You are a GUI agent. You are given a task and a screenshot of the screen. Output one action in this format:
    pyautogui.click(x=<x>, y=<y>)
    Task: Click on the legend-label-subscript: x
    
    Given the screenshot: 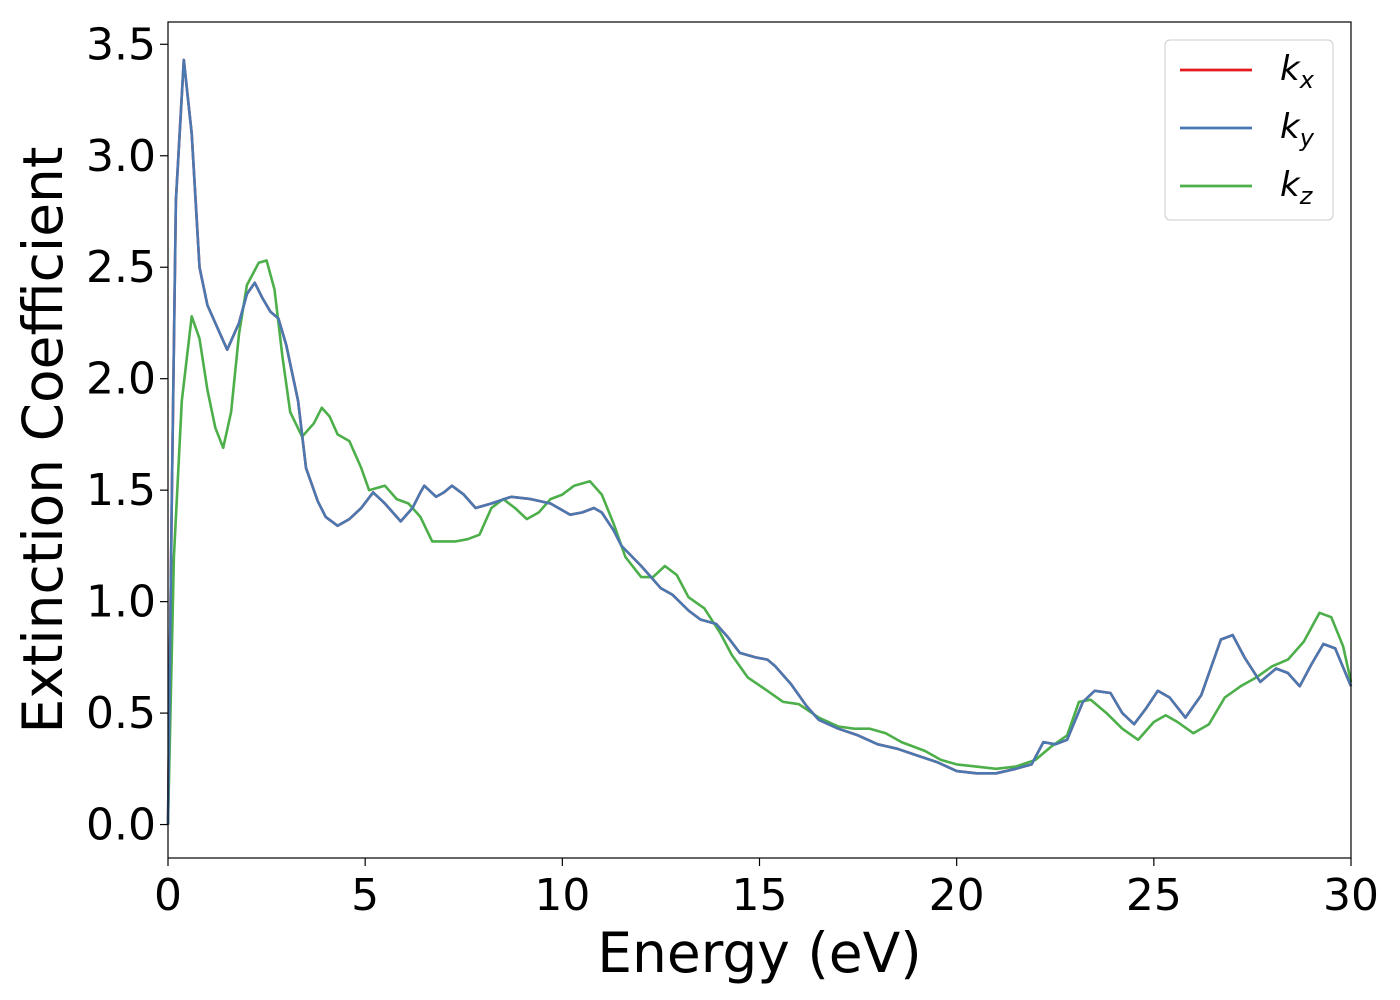 What is the action you would take?
    pyautogui.click(x=1307, y=80)
    